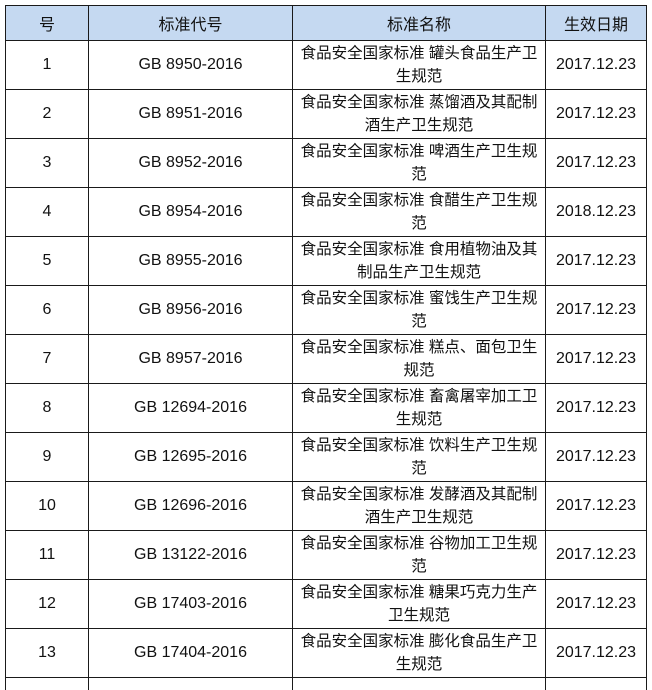 The image size is (652, 690). I want to click on cell-code: GB 8951-2016, so click(191, 114).